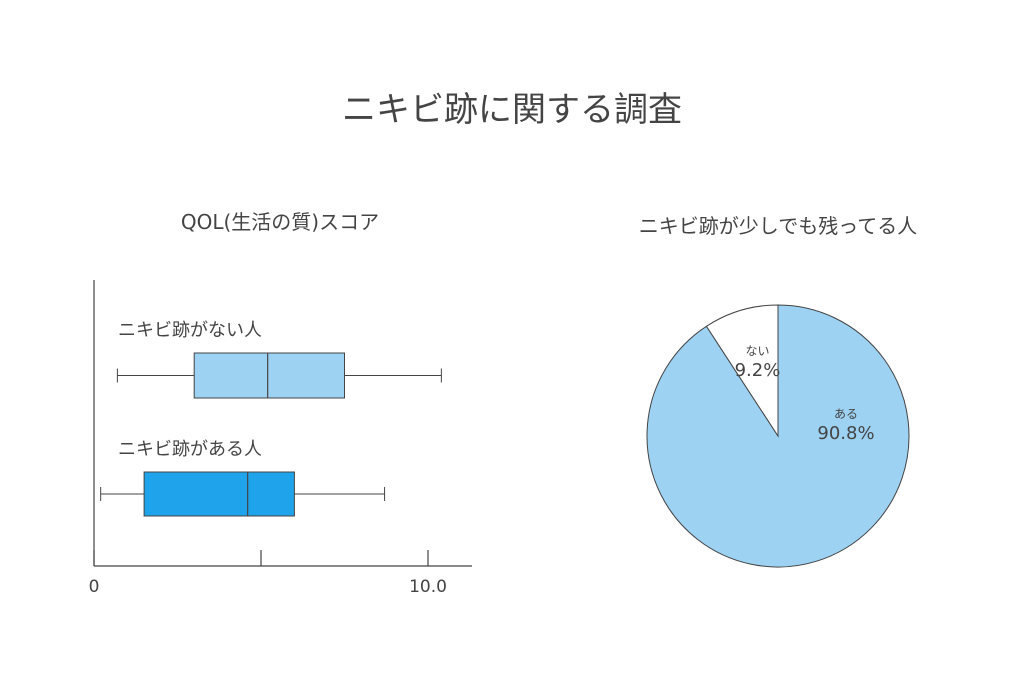  Describe the element at coordinates (512, 110) in the screenshot. I see `page-title: ニキビ跡に関する調査` at that location.